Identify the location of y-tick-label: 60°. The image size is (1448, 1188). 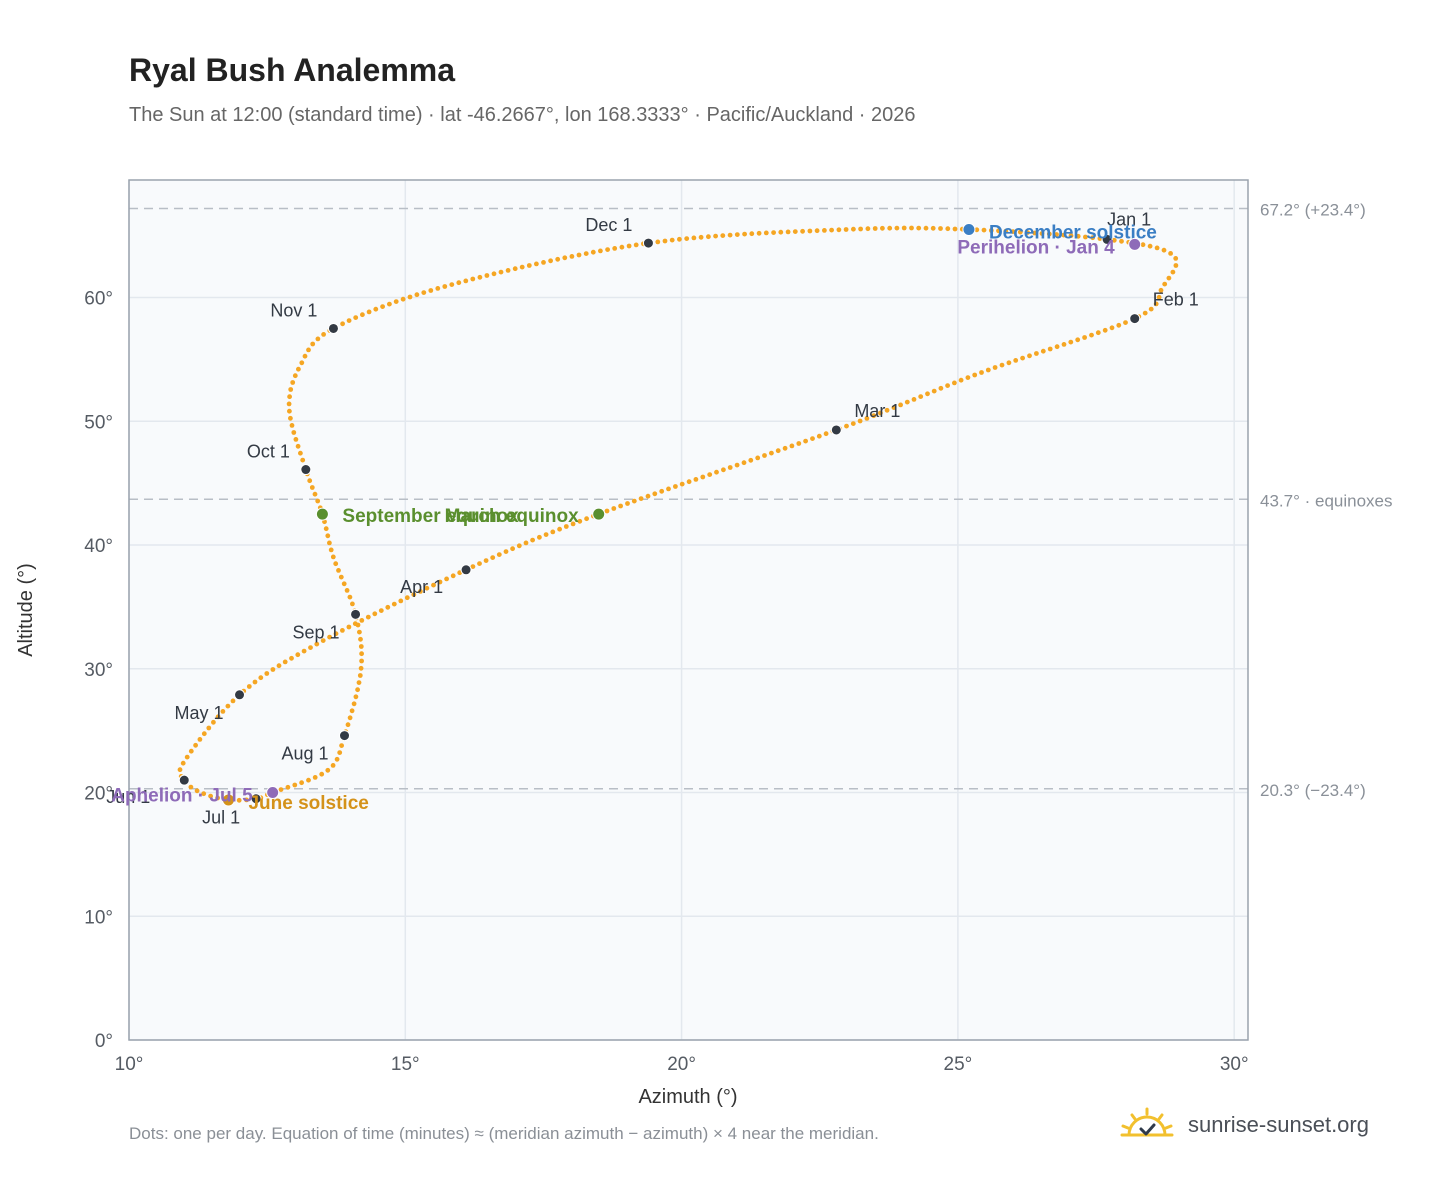
(98, 299).